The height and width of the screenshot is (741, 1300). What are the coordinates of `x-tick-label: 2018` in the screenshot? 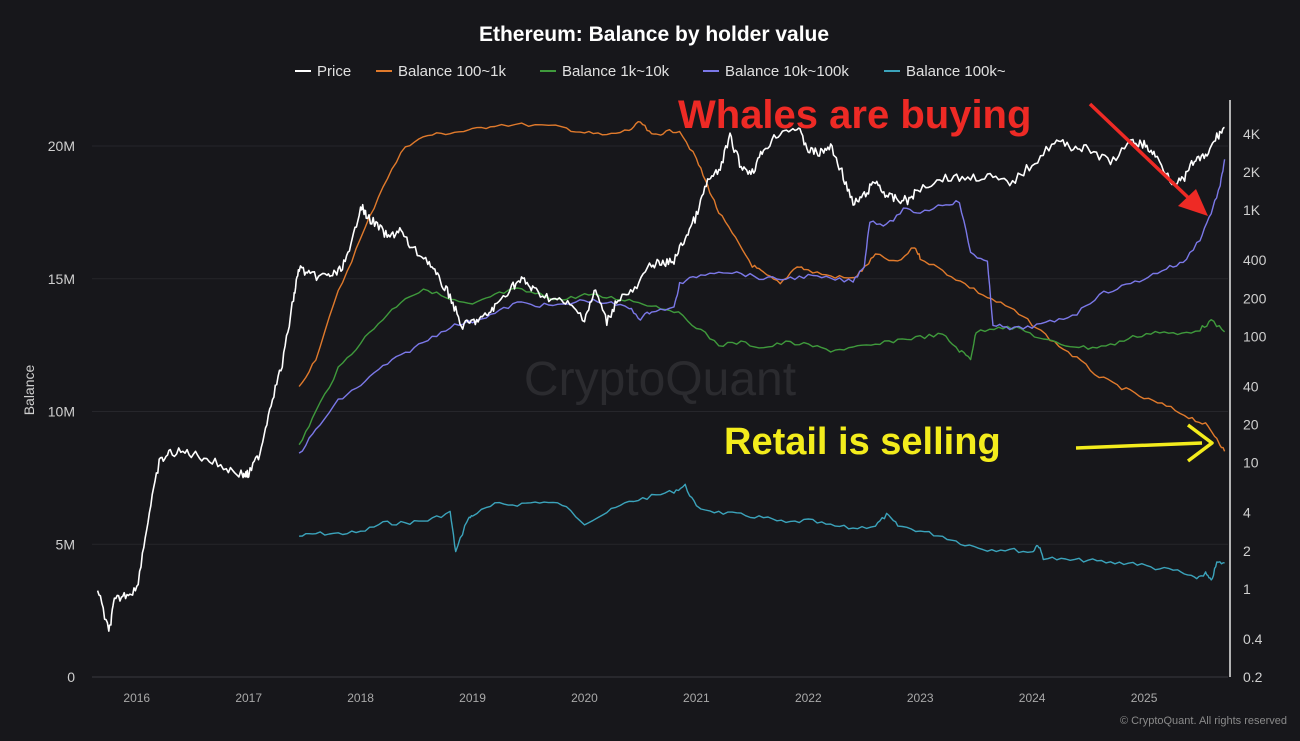 It's located at (360, 698).